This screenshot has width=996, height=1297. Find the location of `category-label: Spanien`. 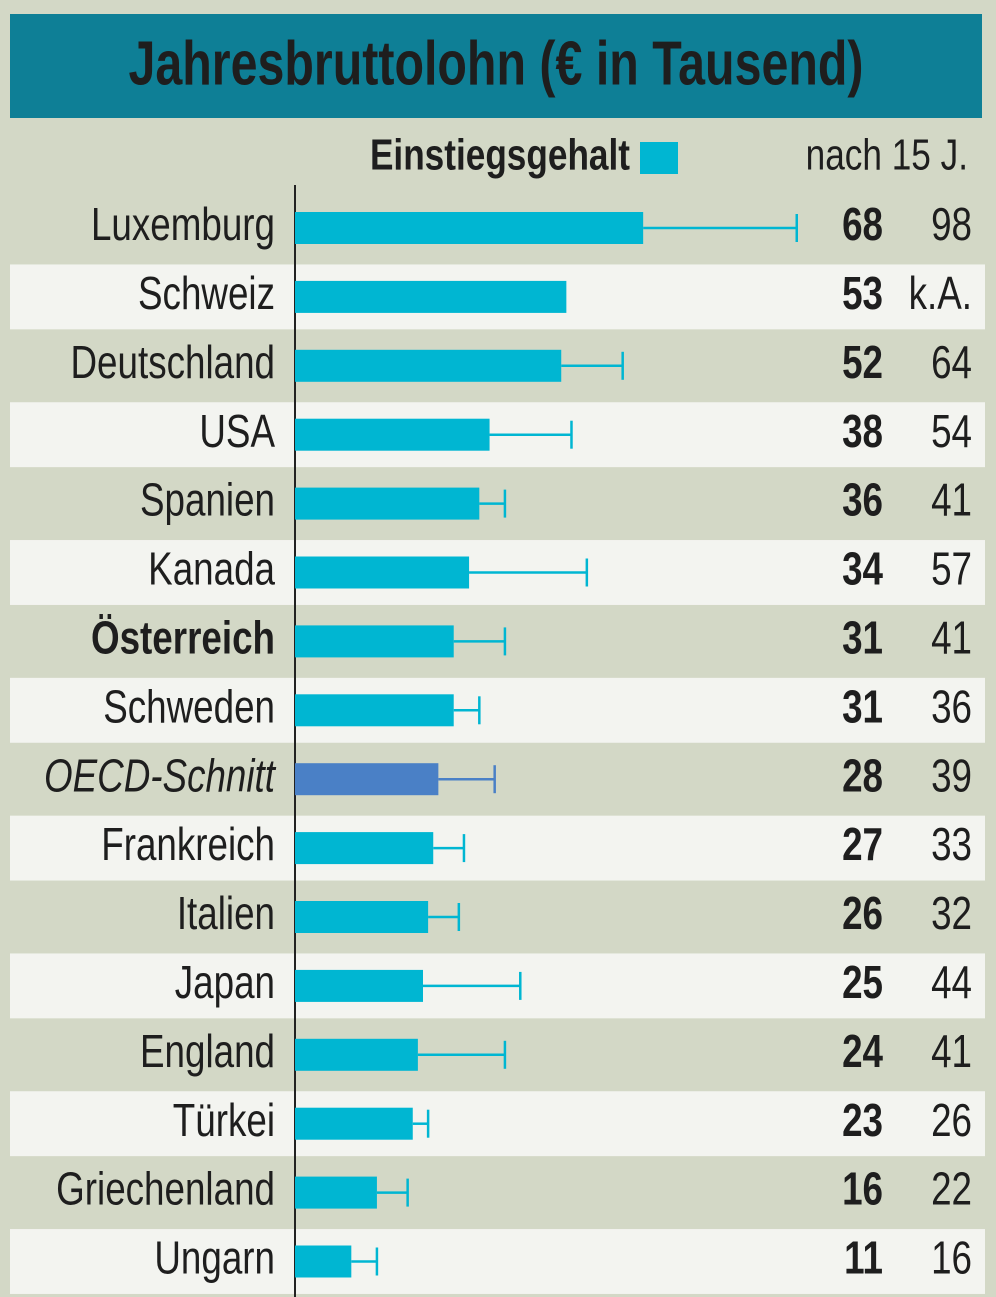

category-label: Spanien is located at coordinates (207, 500).